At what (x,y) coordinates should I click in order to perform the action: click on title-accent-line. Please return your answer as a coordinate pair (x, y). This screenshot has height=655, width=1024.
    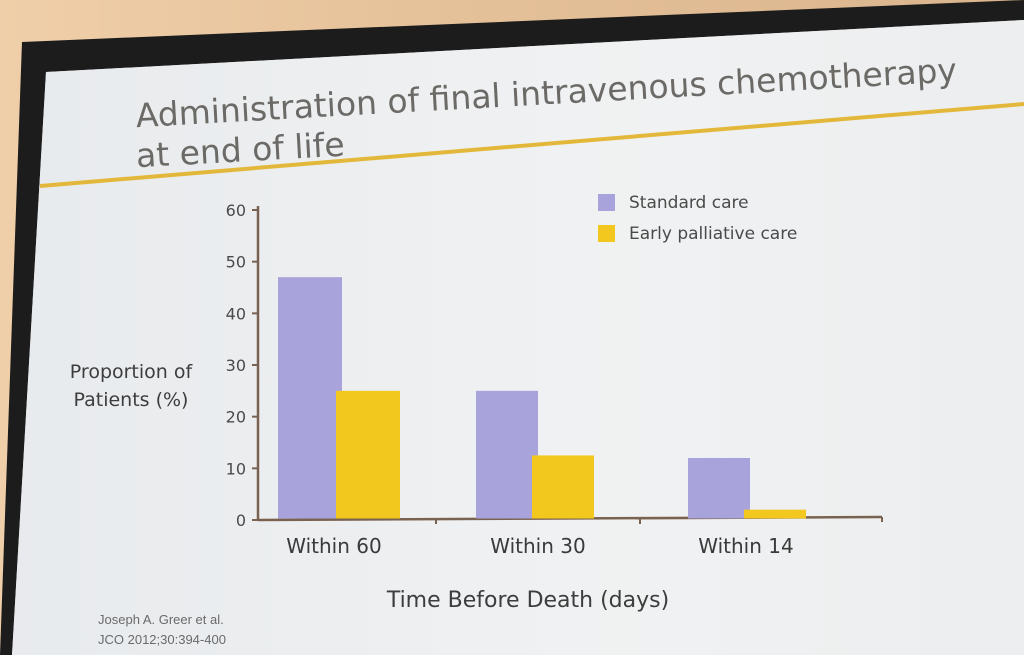
    Looking at the image, I should click on (531, 145).